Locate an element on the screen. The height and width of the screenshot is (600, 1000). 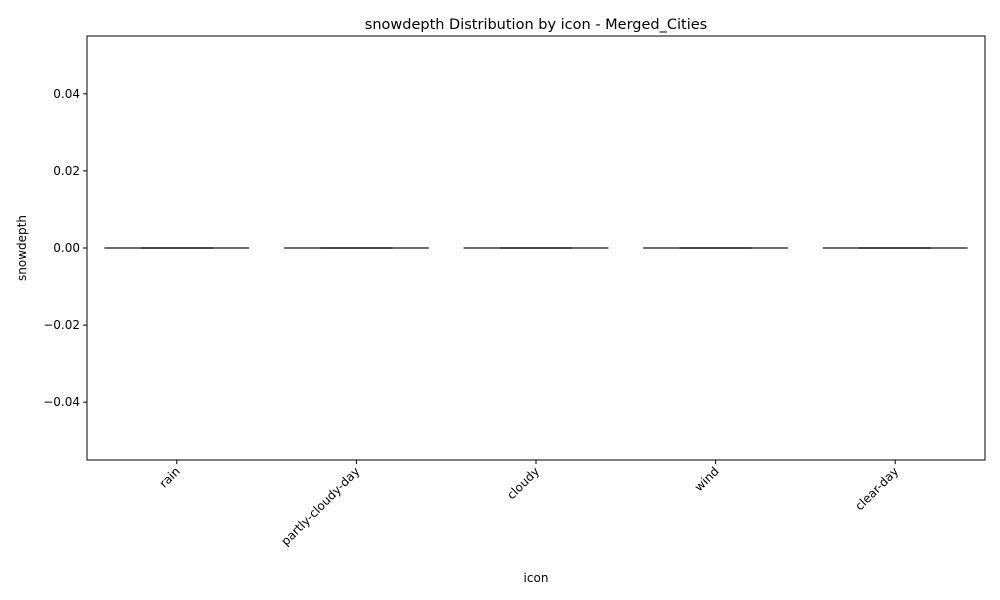
y-tick-label: −0.02 is located at coordinates (61, 325).